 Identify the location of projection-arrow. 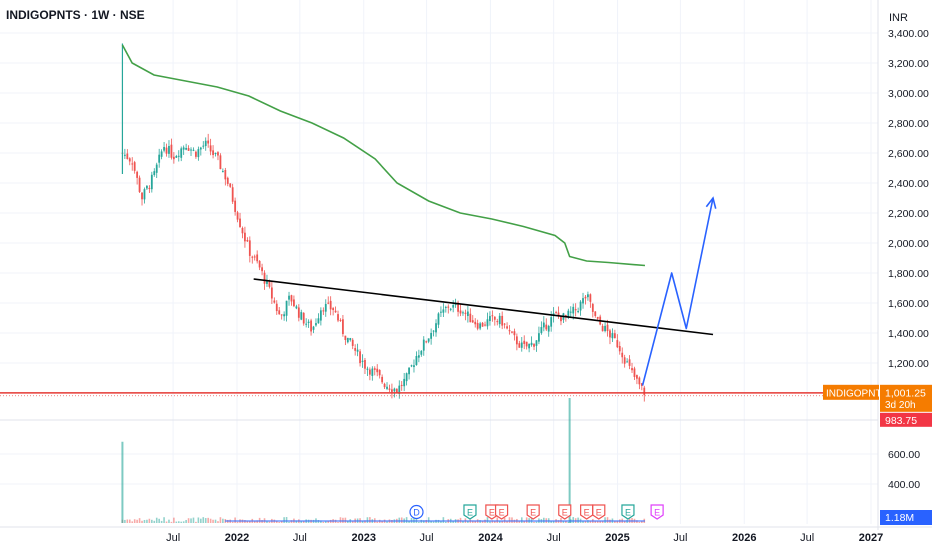
(677, 291).